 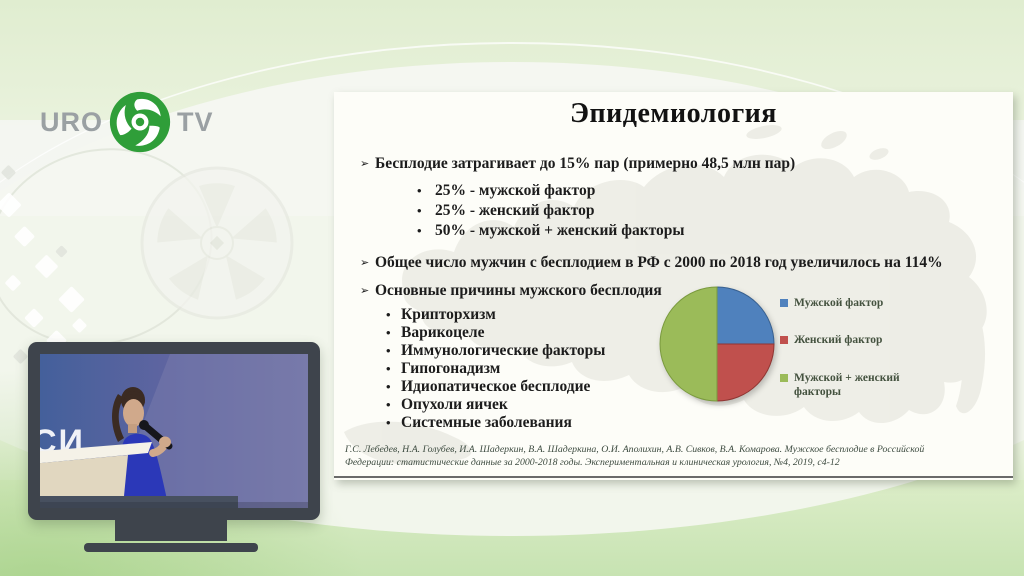 What do you see at coordinates (144, 425) in the screenshot?
I see `microphone-head` at bounding box center [144, 425].